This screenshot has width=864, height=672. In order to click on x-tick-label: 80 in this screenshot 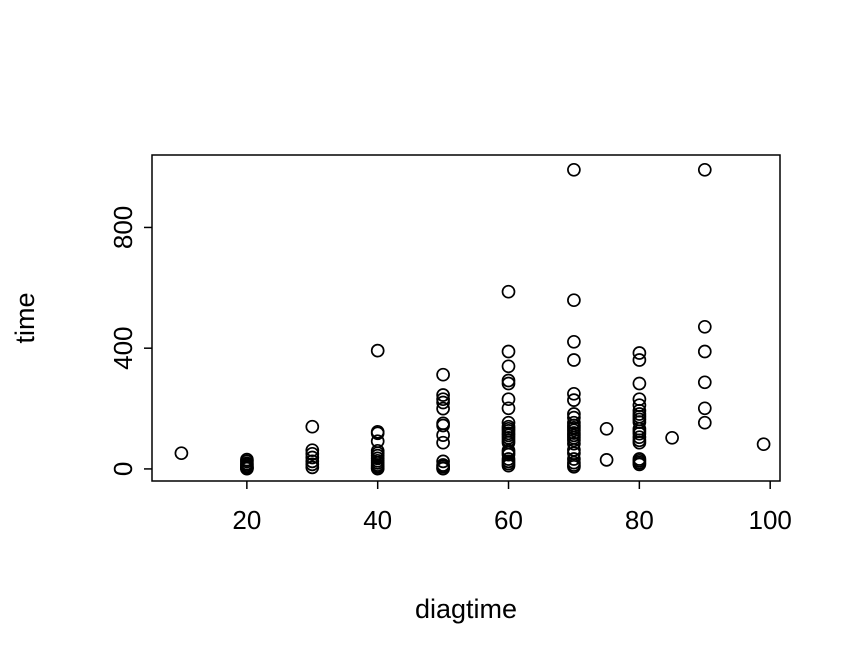, I will do `click(639, 520)`.